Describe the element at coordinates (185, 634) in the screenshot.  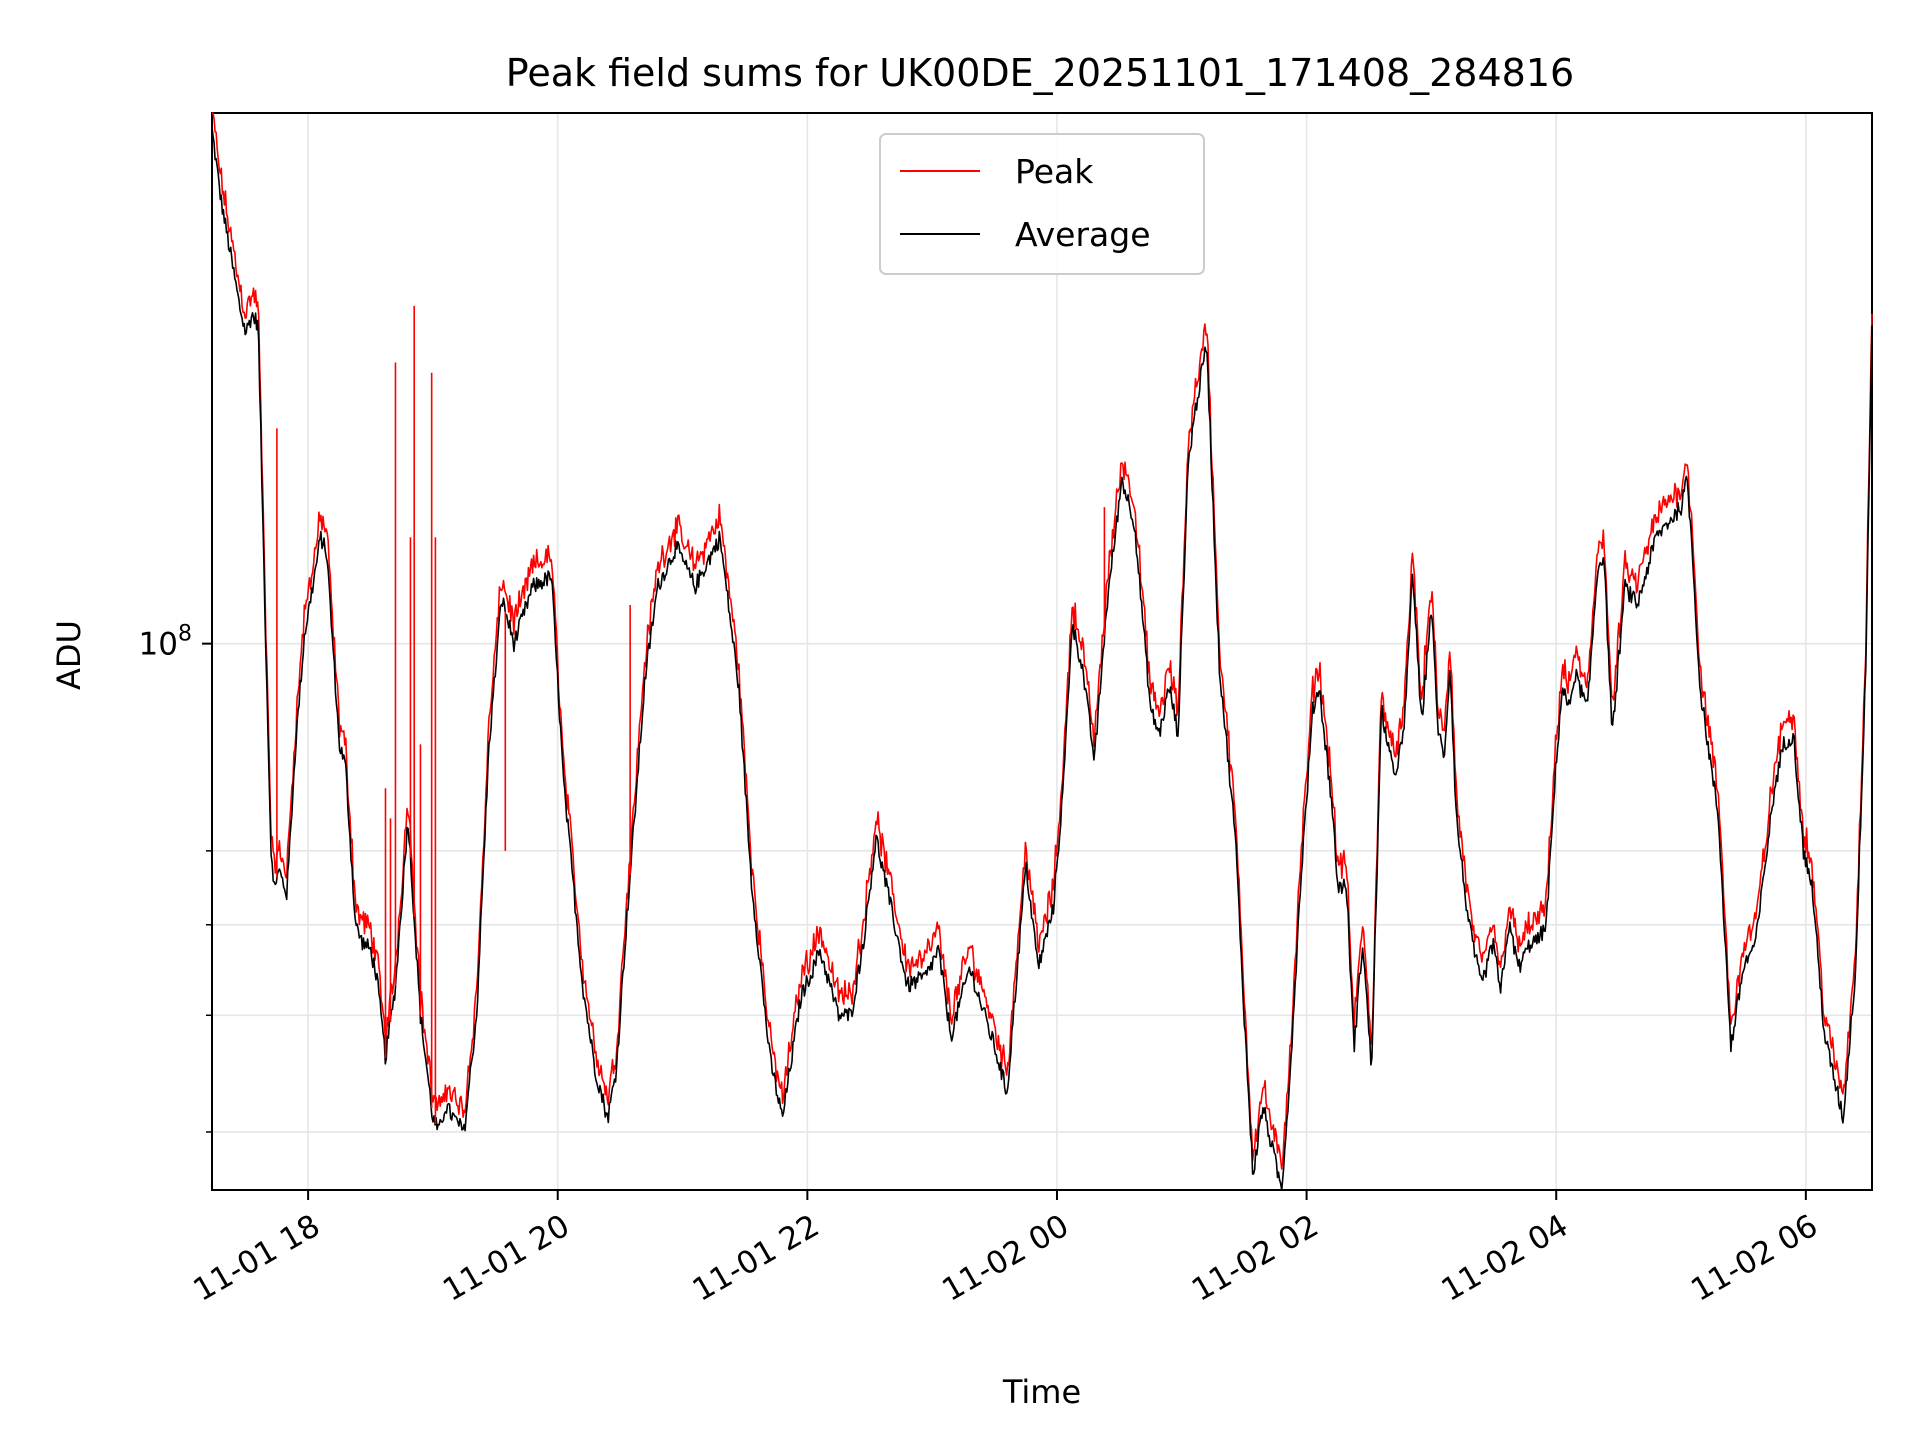
I see `y-tick-label-exponent: 8` at that location.